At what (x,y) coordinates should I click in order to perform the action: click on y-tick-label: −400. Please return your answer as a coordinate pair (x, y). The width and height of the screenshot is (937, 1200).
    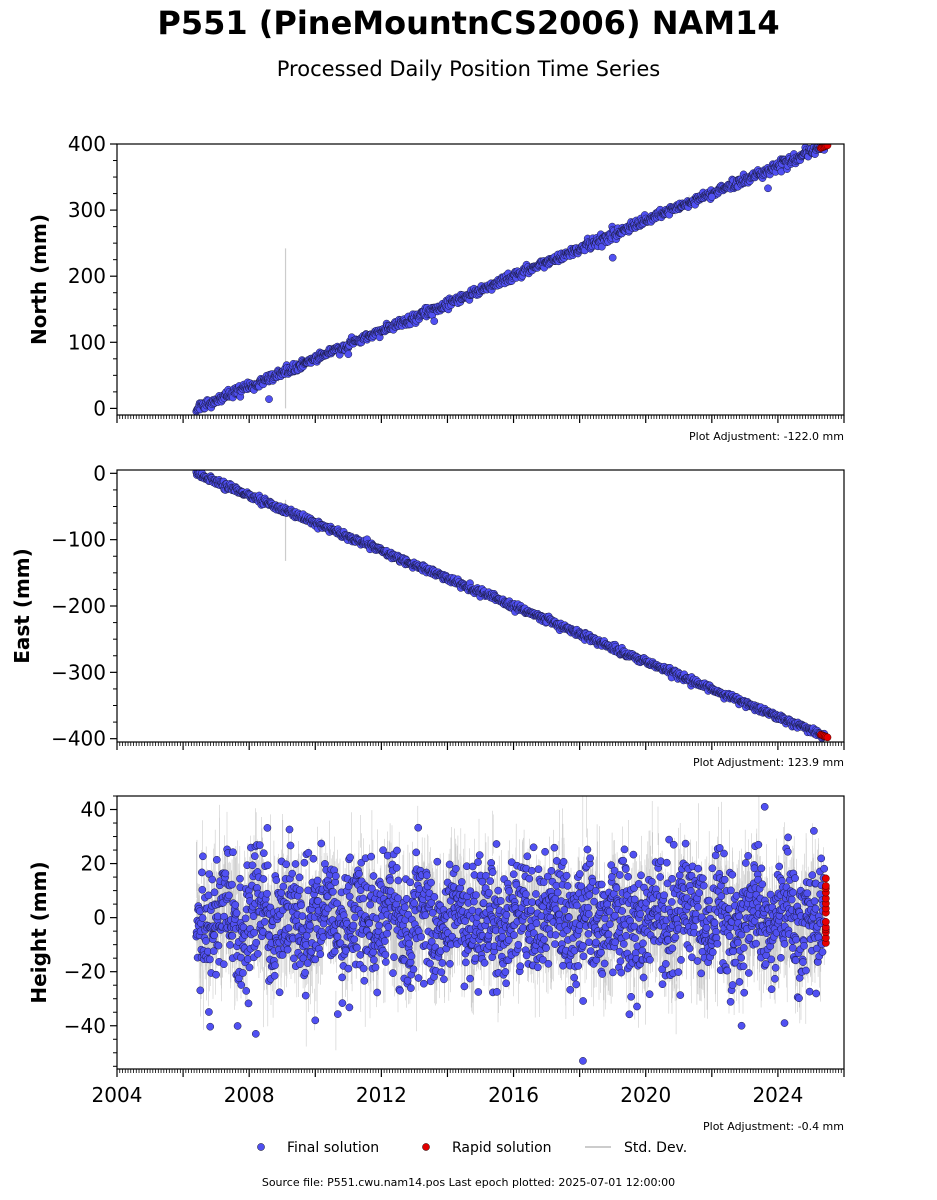
    Looking at the image, I should click on (78, 739).